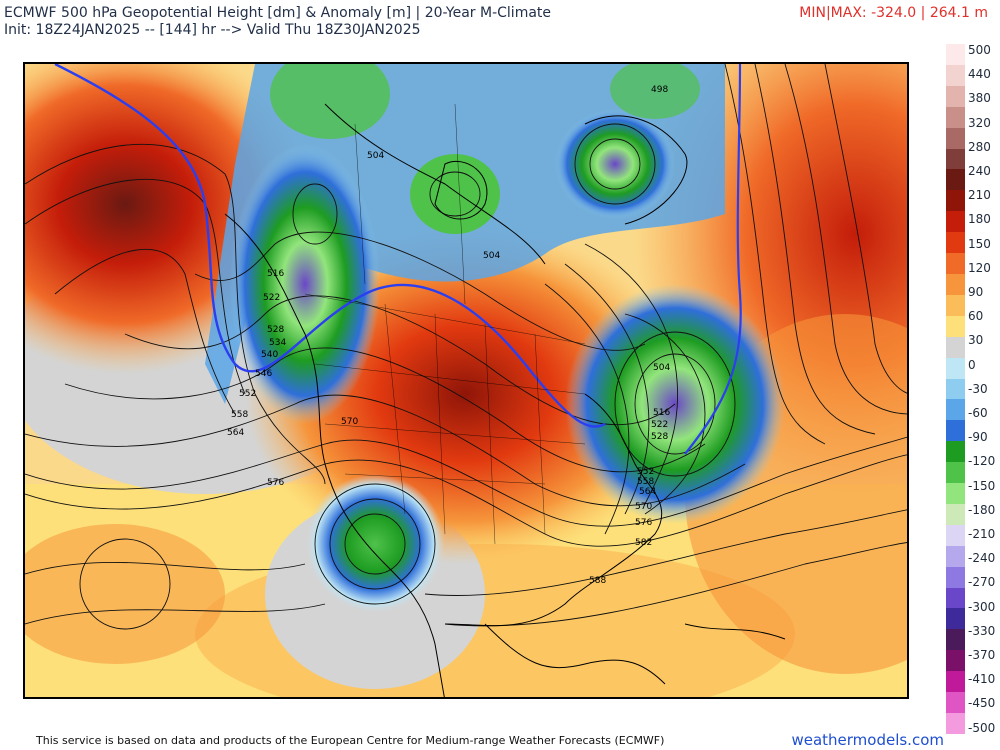  Describe the element at coordinates (263, 374) in the screenshot. I see `contour-label: 546` at that location.